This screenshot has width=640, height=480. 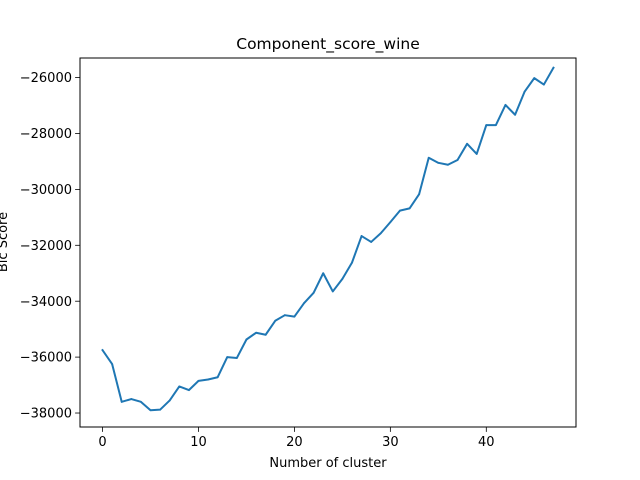 What do you see at coordinates (46, 414) in the screenshot?
I see `y-tick-label: −38000` at bounding box center [46, 414].